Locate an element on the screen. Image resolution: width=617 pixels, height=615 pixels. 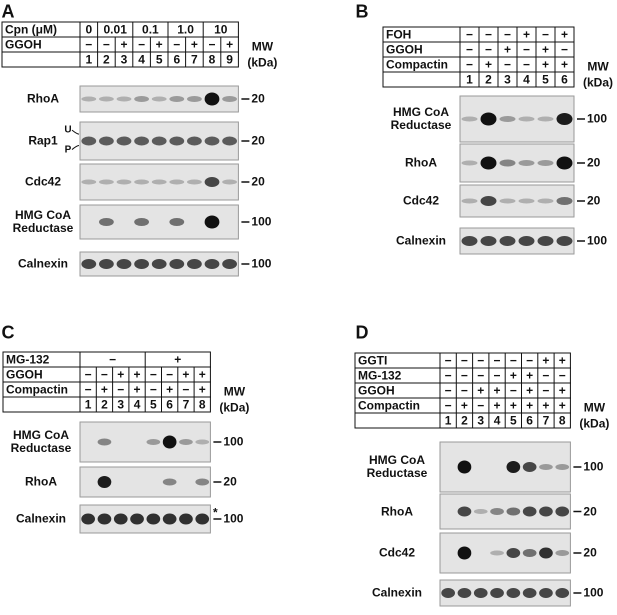
header-label: GGTI is located at coordinates (373, 360).